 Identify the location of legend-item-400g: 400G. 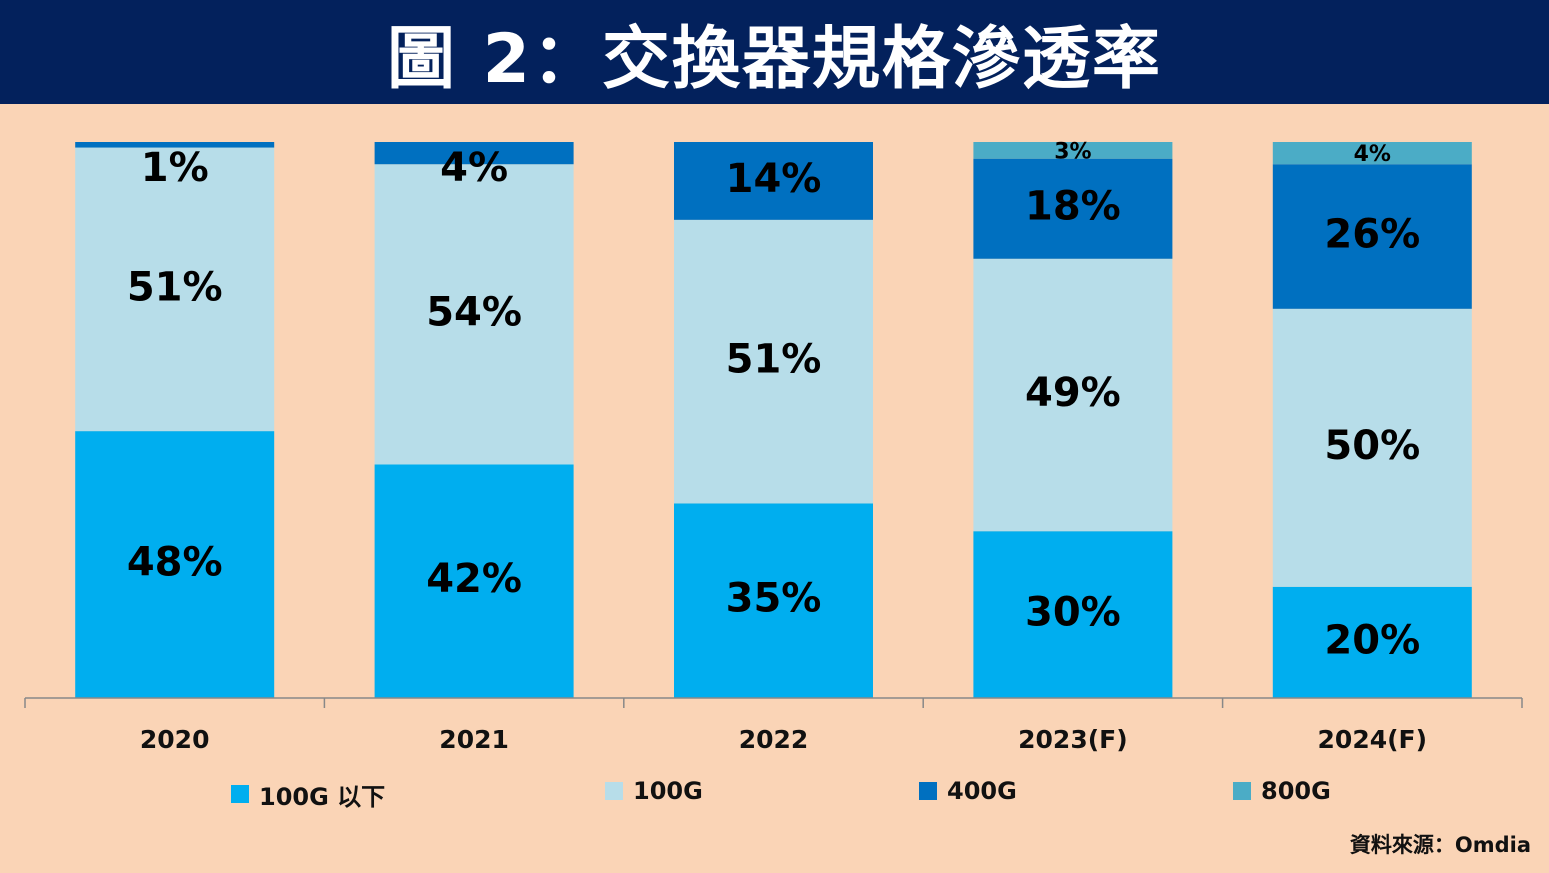
(968, 791).